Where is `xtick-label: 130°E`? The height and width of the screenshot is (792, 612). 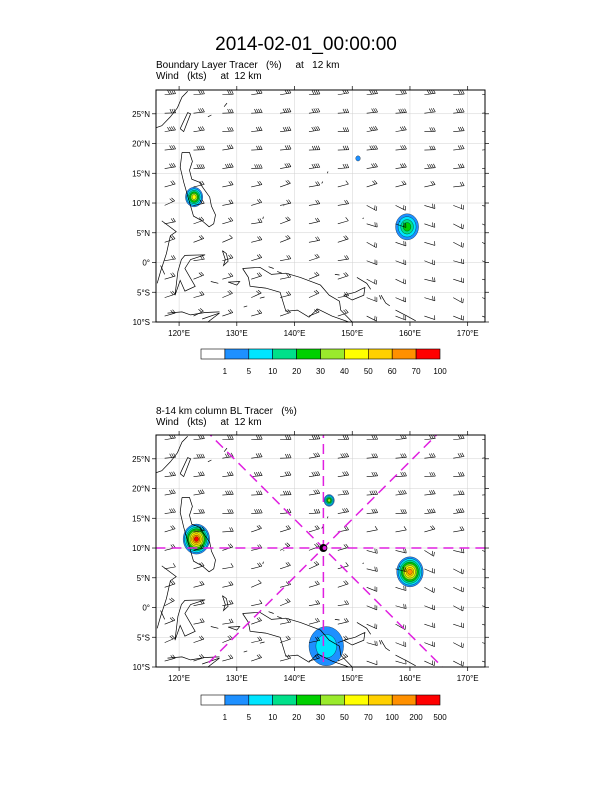
xtick-label: 130°E is located at coordinates (237, 333).